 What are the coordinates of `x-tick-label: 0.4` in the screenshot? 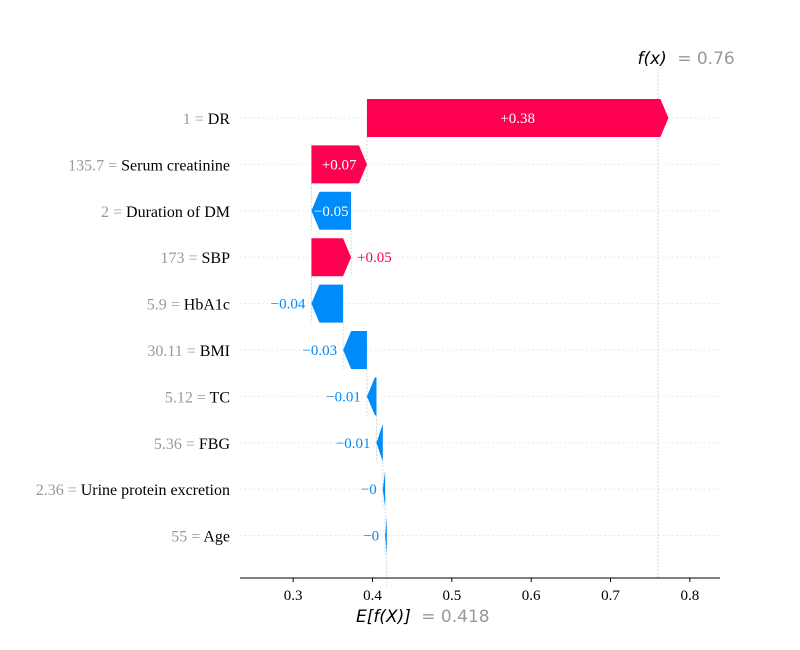 It's located at (372, 596).